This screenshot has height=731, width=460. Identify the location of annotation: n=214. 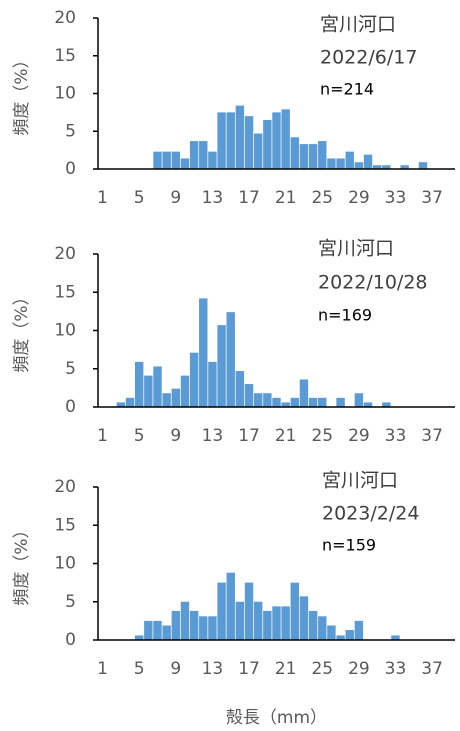
(347, 89).